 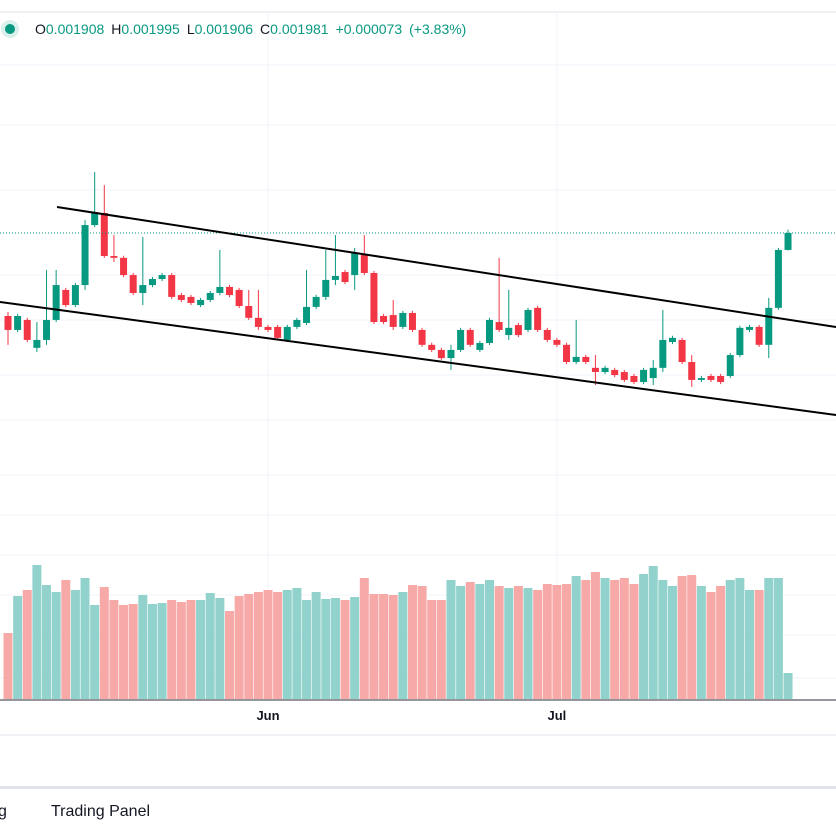 I want to click on open-label: O, so click(x=40, y=29).